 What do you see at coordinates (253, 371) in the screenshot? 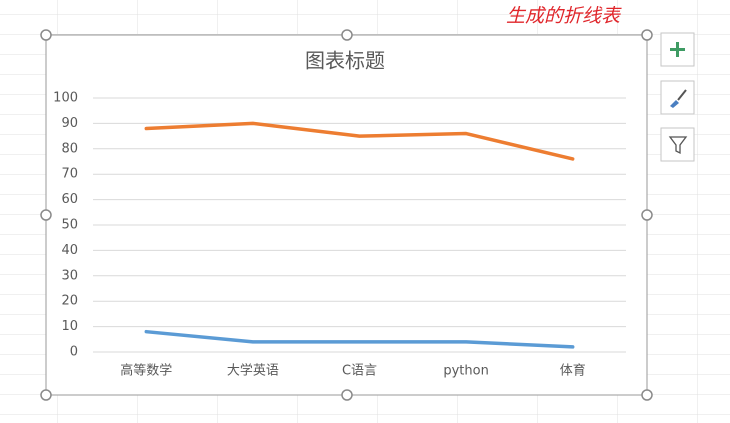
I see `x-tick-label: 大学英语` at bounding box center [253, 371].